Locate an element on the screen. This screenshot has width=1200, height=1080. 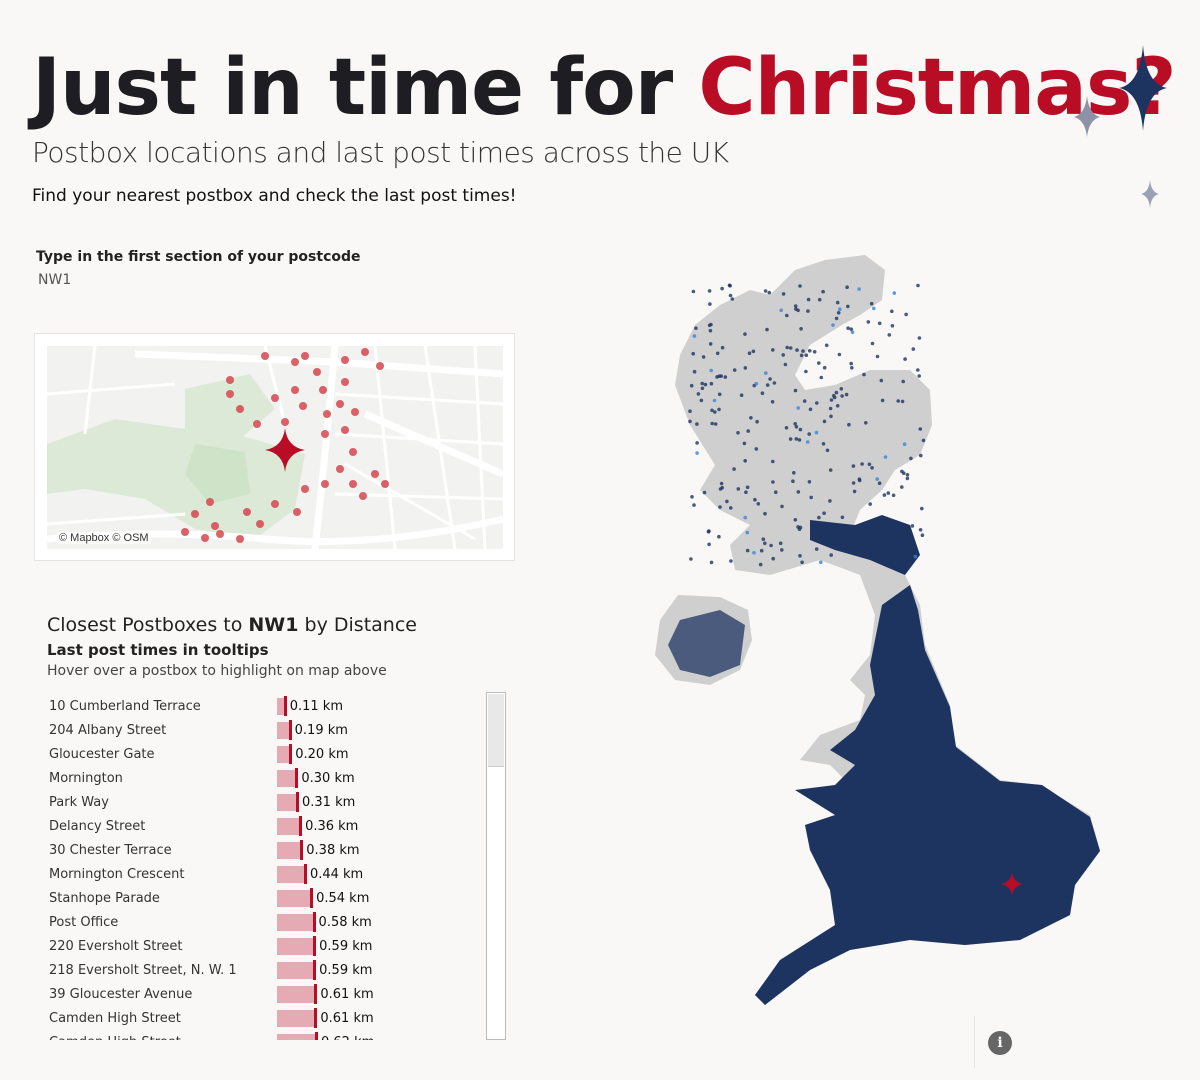
postbox-row: Camden High Street 0.61 km is located at coordinates (264, 1018).